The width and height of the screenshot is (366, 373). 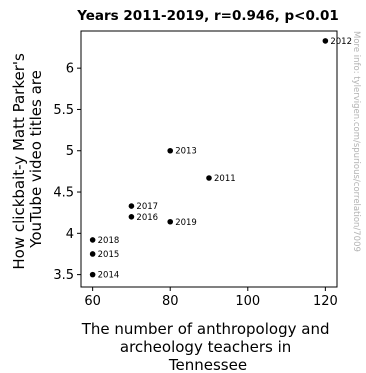 What do you see at coordinates (19, 161) in the screenshot?
I see `y-axis-label-line-1: How clickbait-y Matt Parker's` at bounding box center [19, 161].